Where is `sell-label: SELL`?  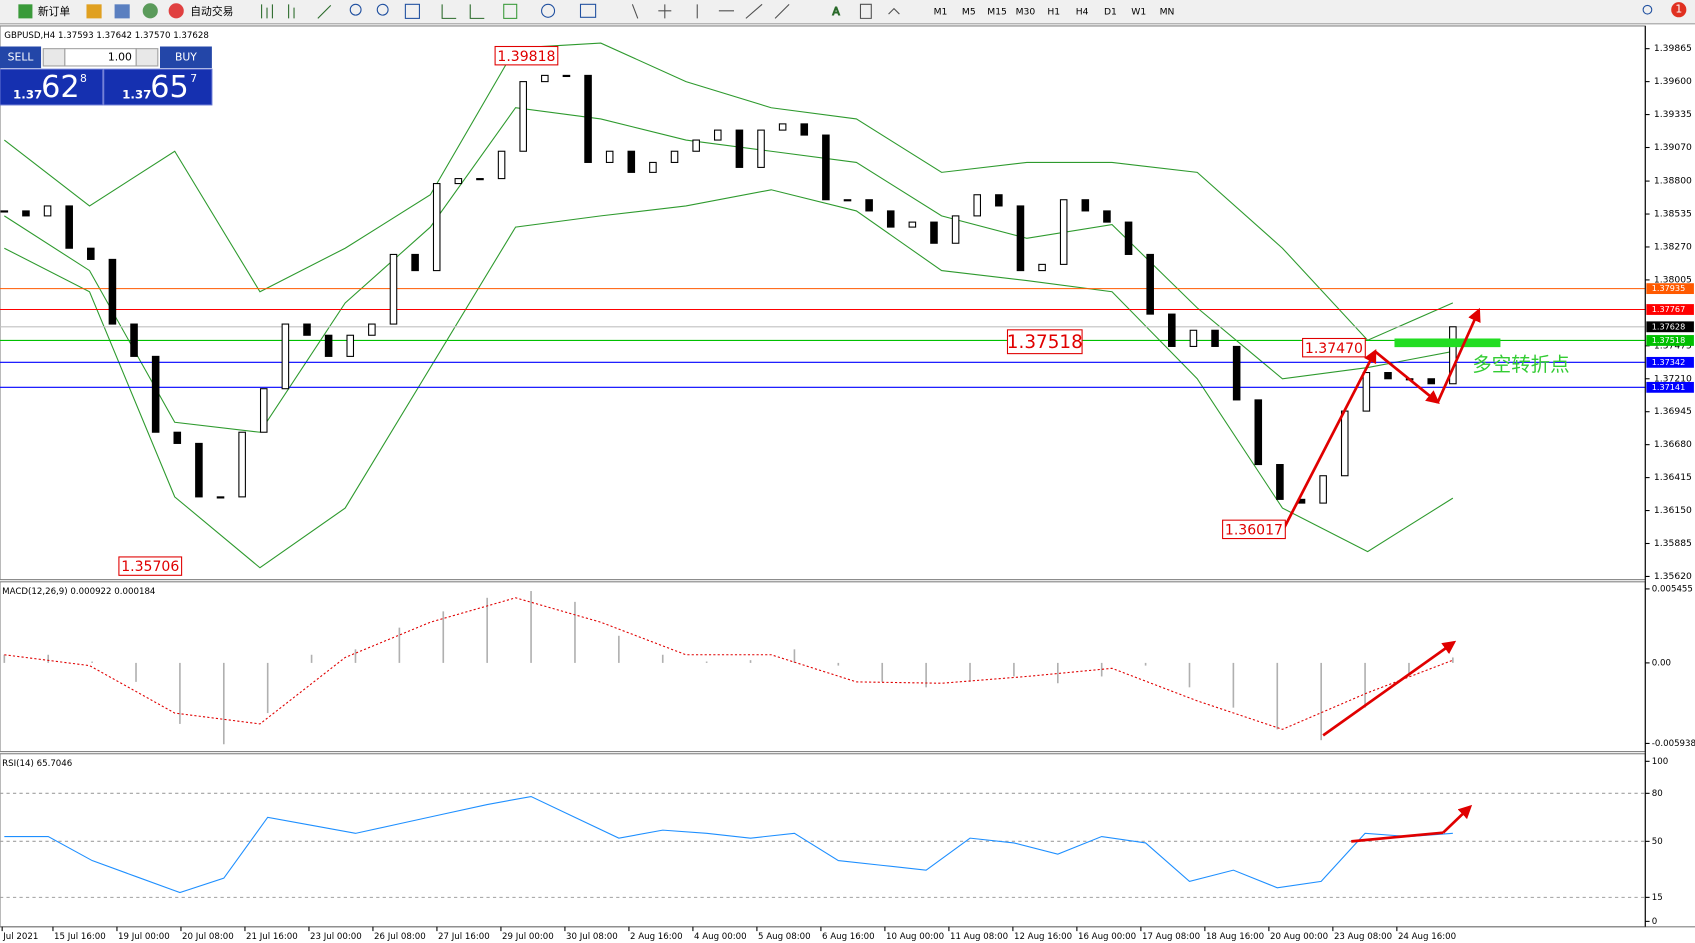
sell-label: SELL is located at coordinates (21, 56).